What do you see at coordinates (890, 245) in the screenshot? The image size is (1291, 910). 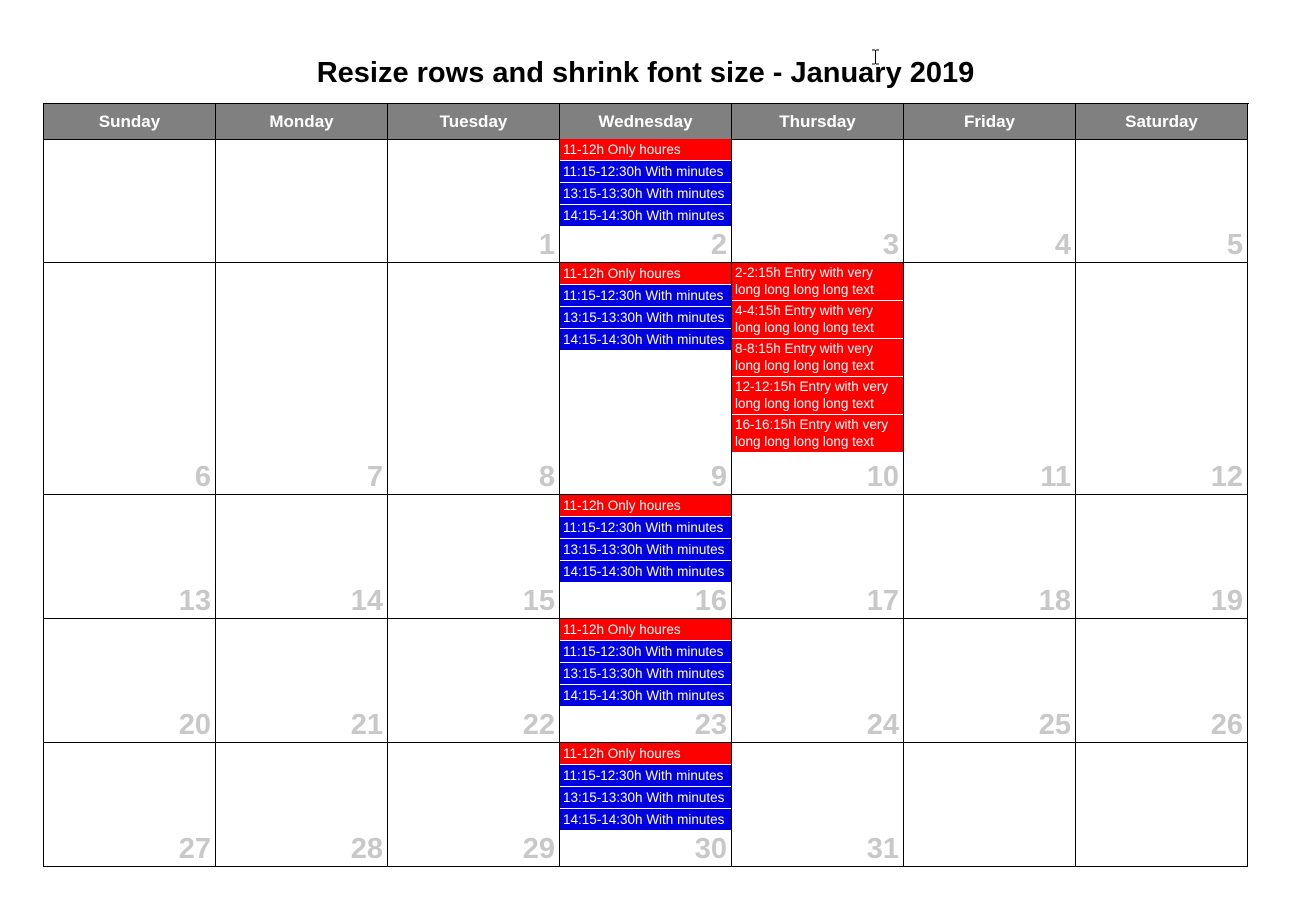 I see `day-number: 3` at bounding box center [890, 245].